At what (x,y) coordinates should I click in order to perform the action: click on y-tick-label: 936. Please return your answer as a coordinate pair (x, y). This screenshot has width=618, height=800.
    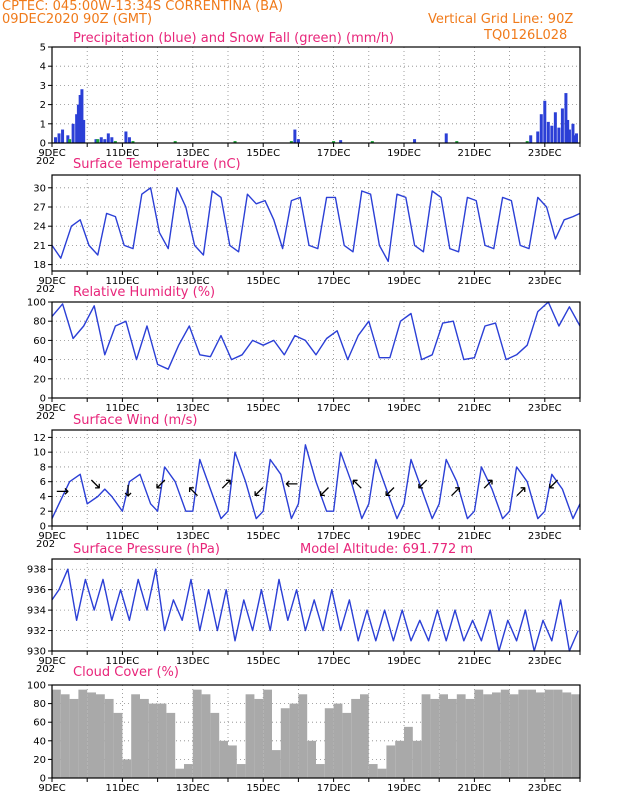
    Looking at the image, I should click on (36, 590).